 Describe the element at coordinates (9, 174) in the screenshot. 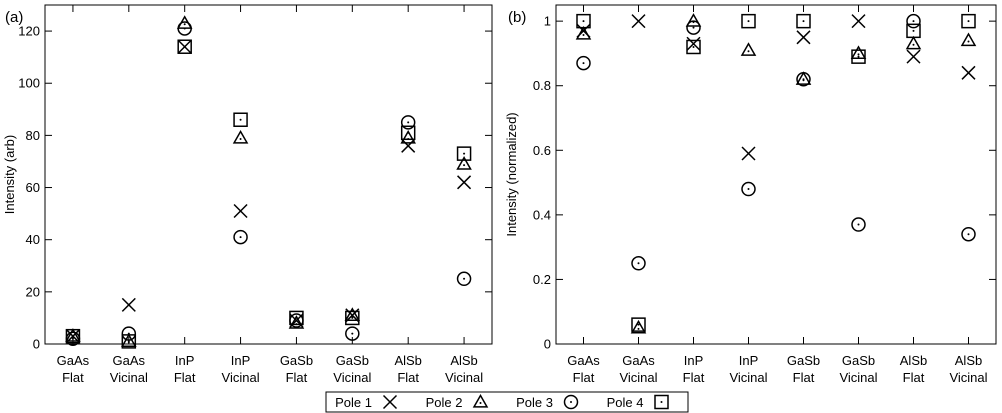

I see `y-axis-label: Intensity (arb)` at that location.